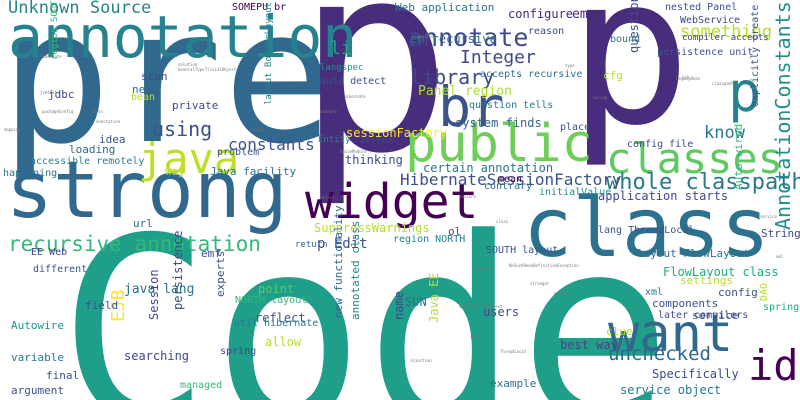 The height and width of the screenshot is (400, 800). I want to click on cloud-word: return, so click(311, 245).